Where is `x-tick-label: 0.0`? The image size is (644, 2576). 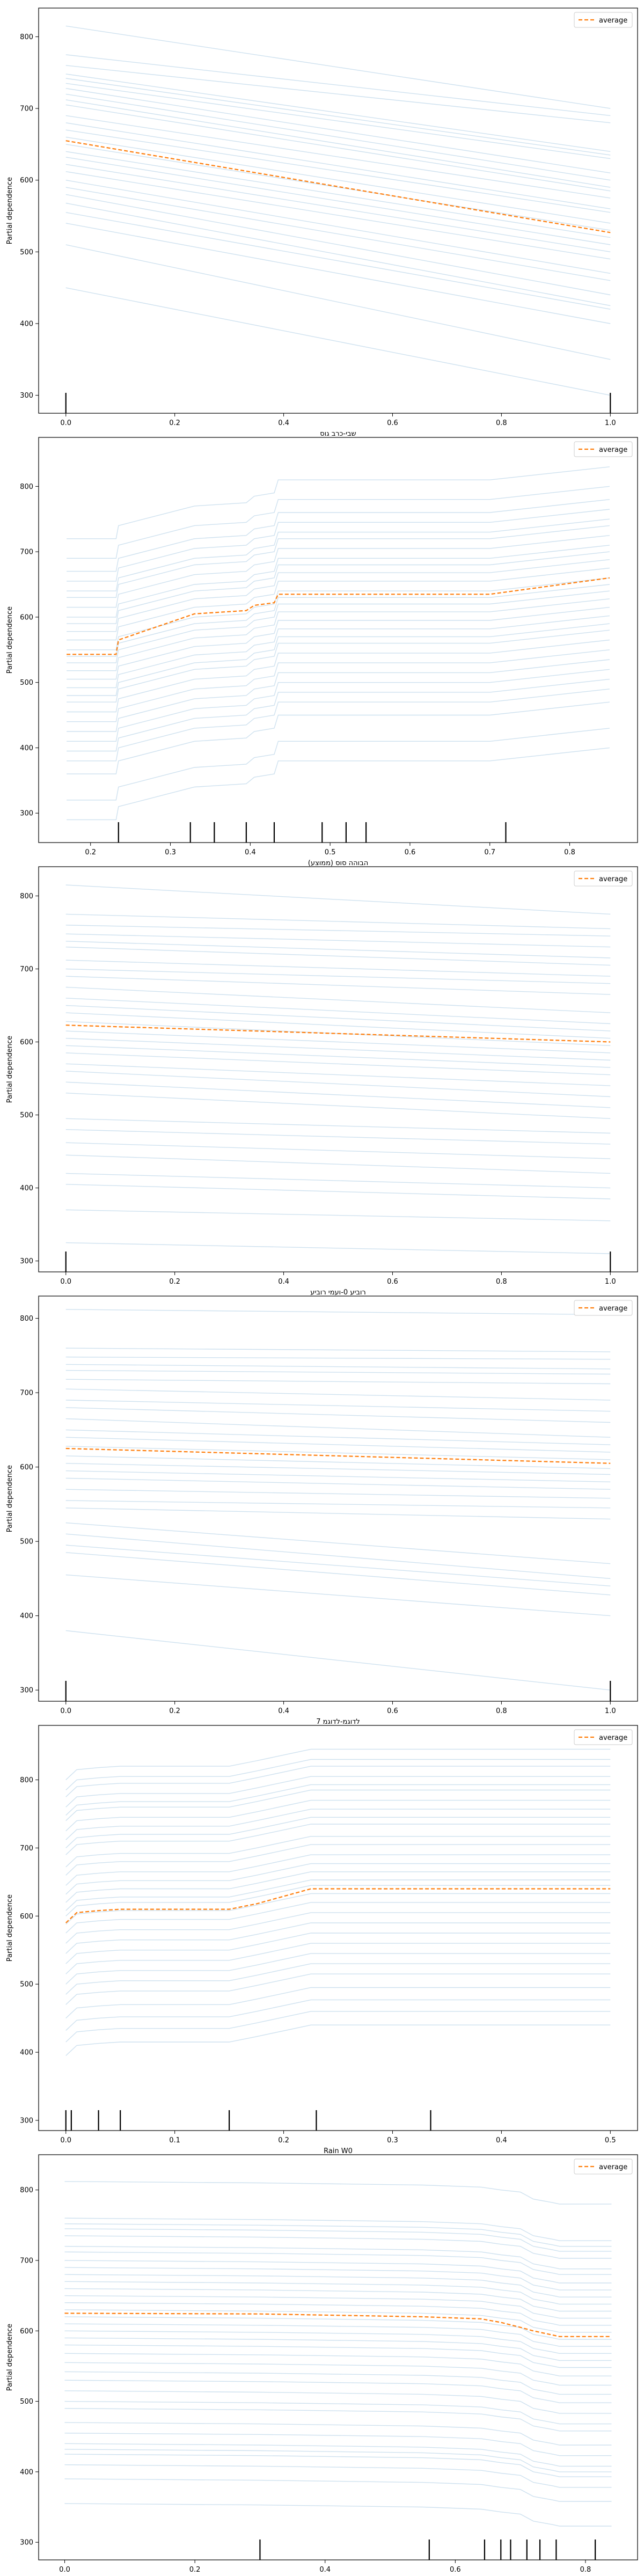
x-tick-label: 0.0 is located at coordinates (65, 1711).